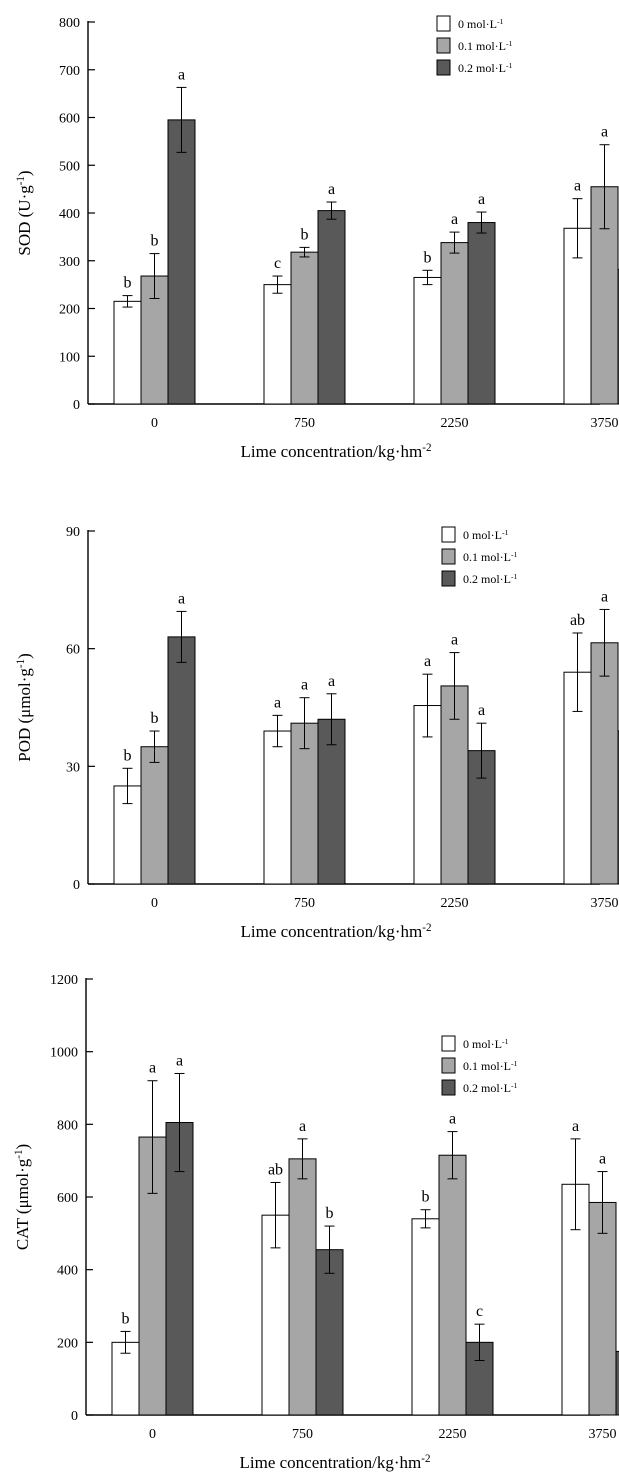 This screenshot has width=619, height=1483. Describe the element at coordinates (67, 1125) in the screenshot. I see `y-tick-label: 800` at that location.